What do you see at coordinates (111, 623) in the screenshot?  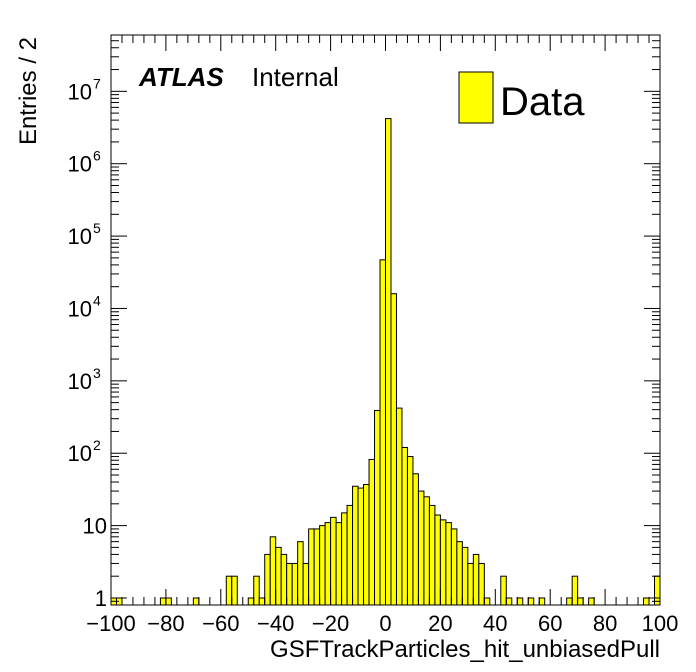 I see `x-tick-label: −100` at bounding box center [111, 623].